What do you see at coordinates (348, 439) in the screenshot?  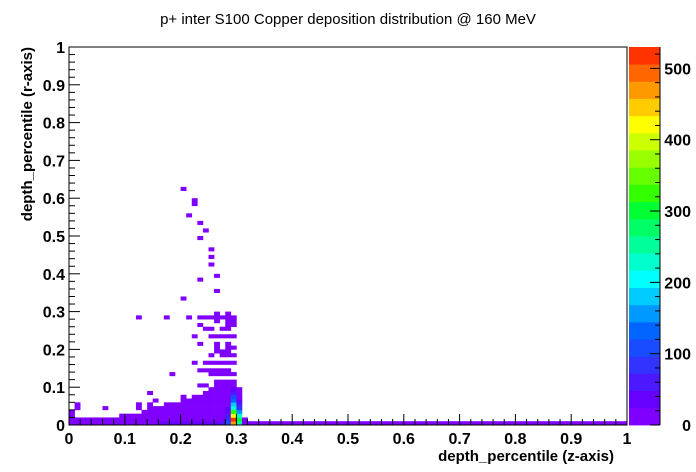 I see `x-tick-label: 0.5` at bounding box center [348, 439].